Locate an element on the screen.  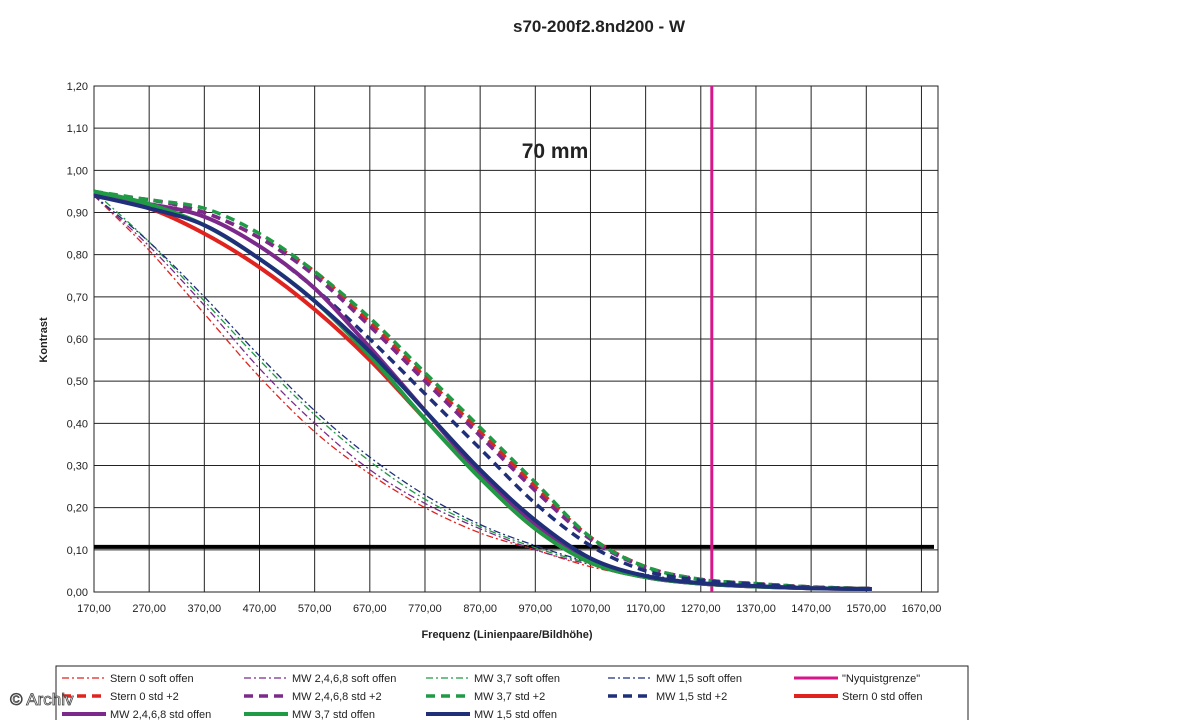
x-tick-label: 1270,00 is located at coordinates (701, 609).